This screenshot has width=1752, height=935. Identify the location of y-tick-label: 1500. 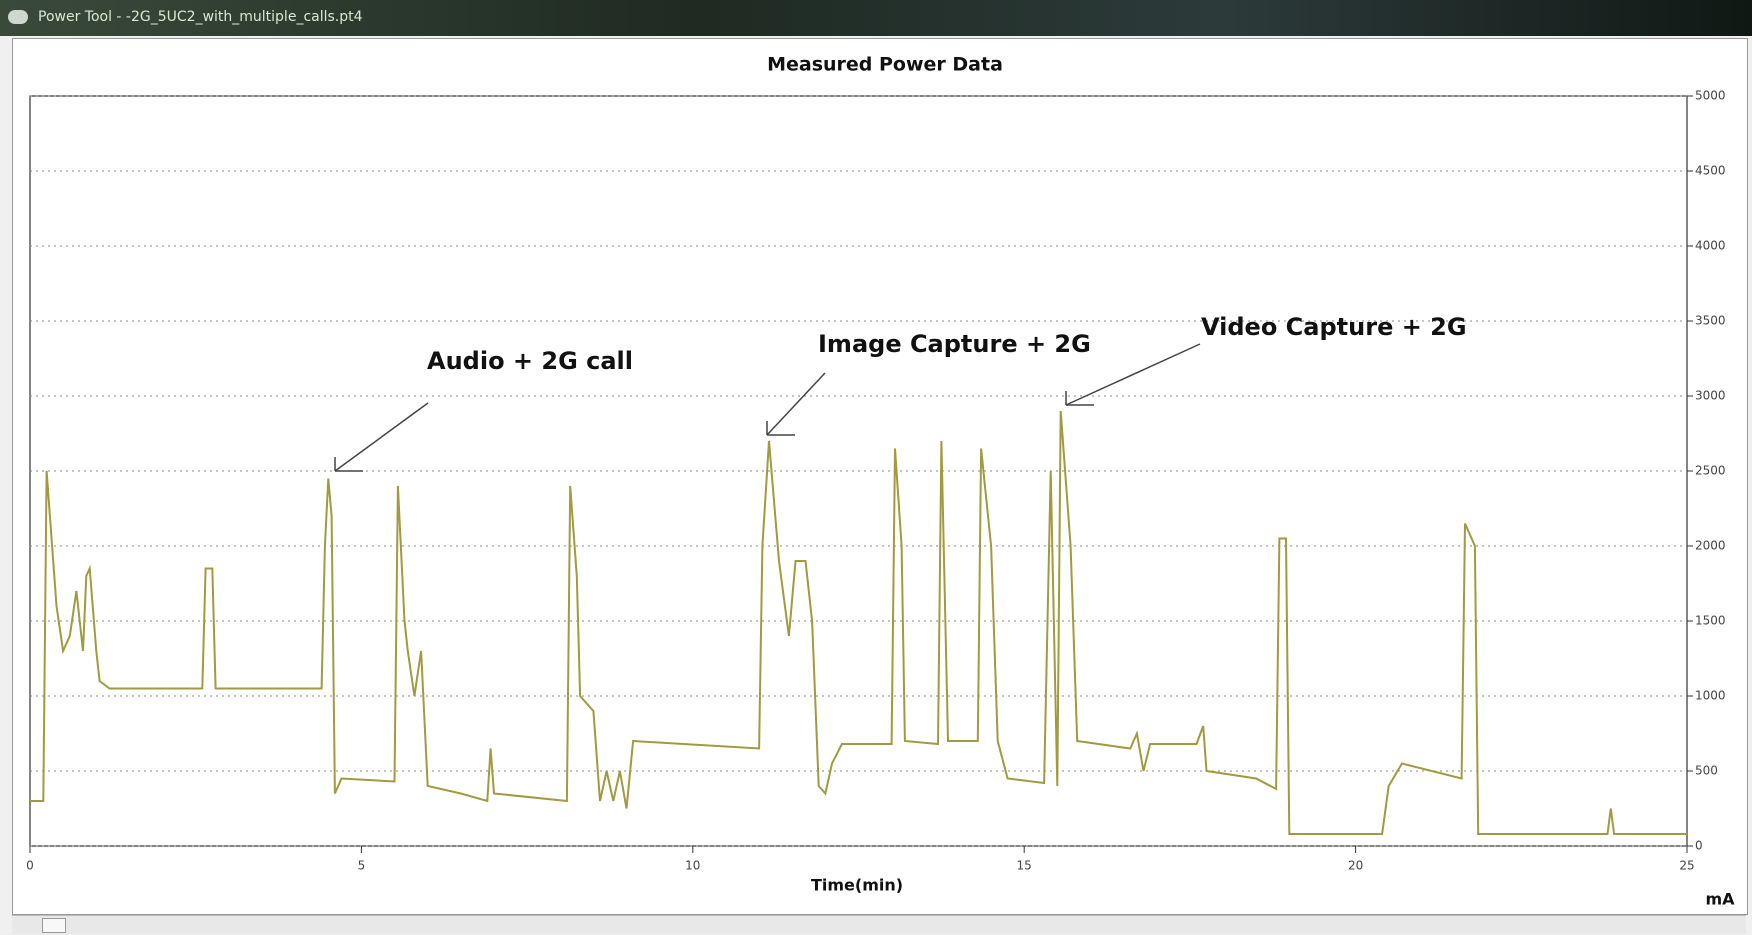
(1710, 621).